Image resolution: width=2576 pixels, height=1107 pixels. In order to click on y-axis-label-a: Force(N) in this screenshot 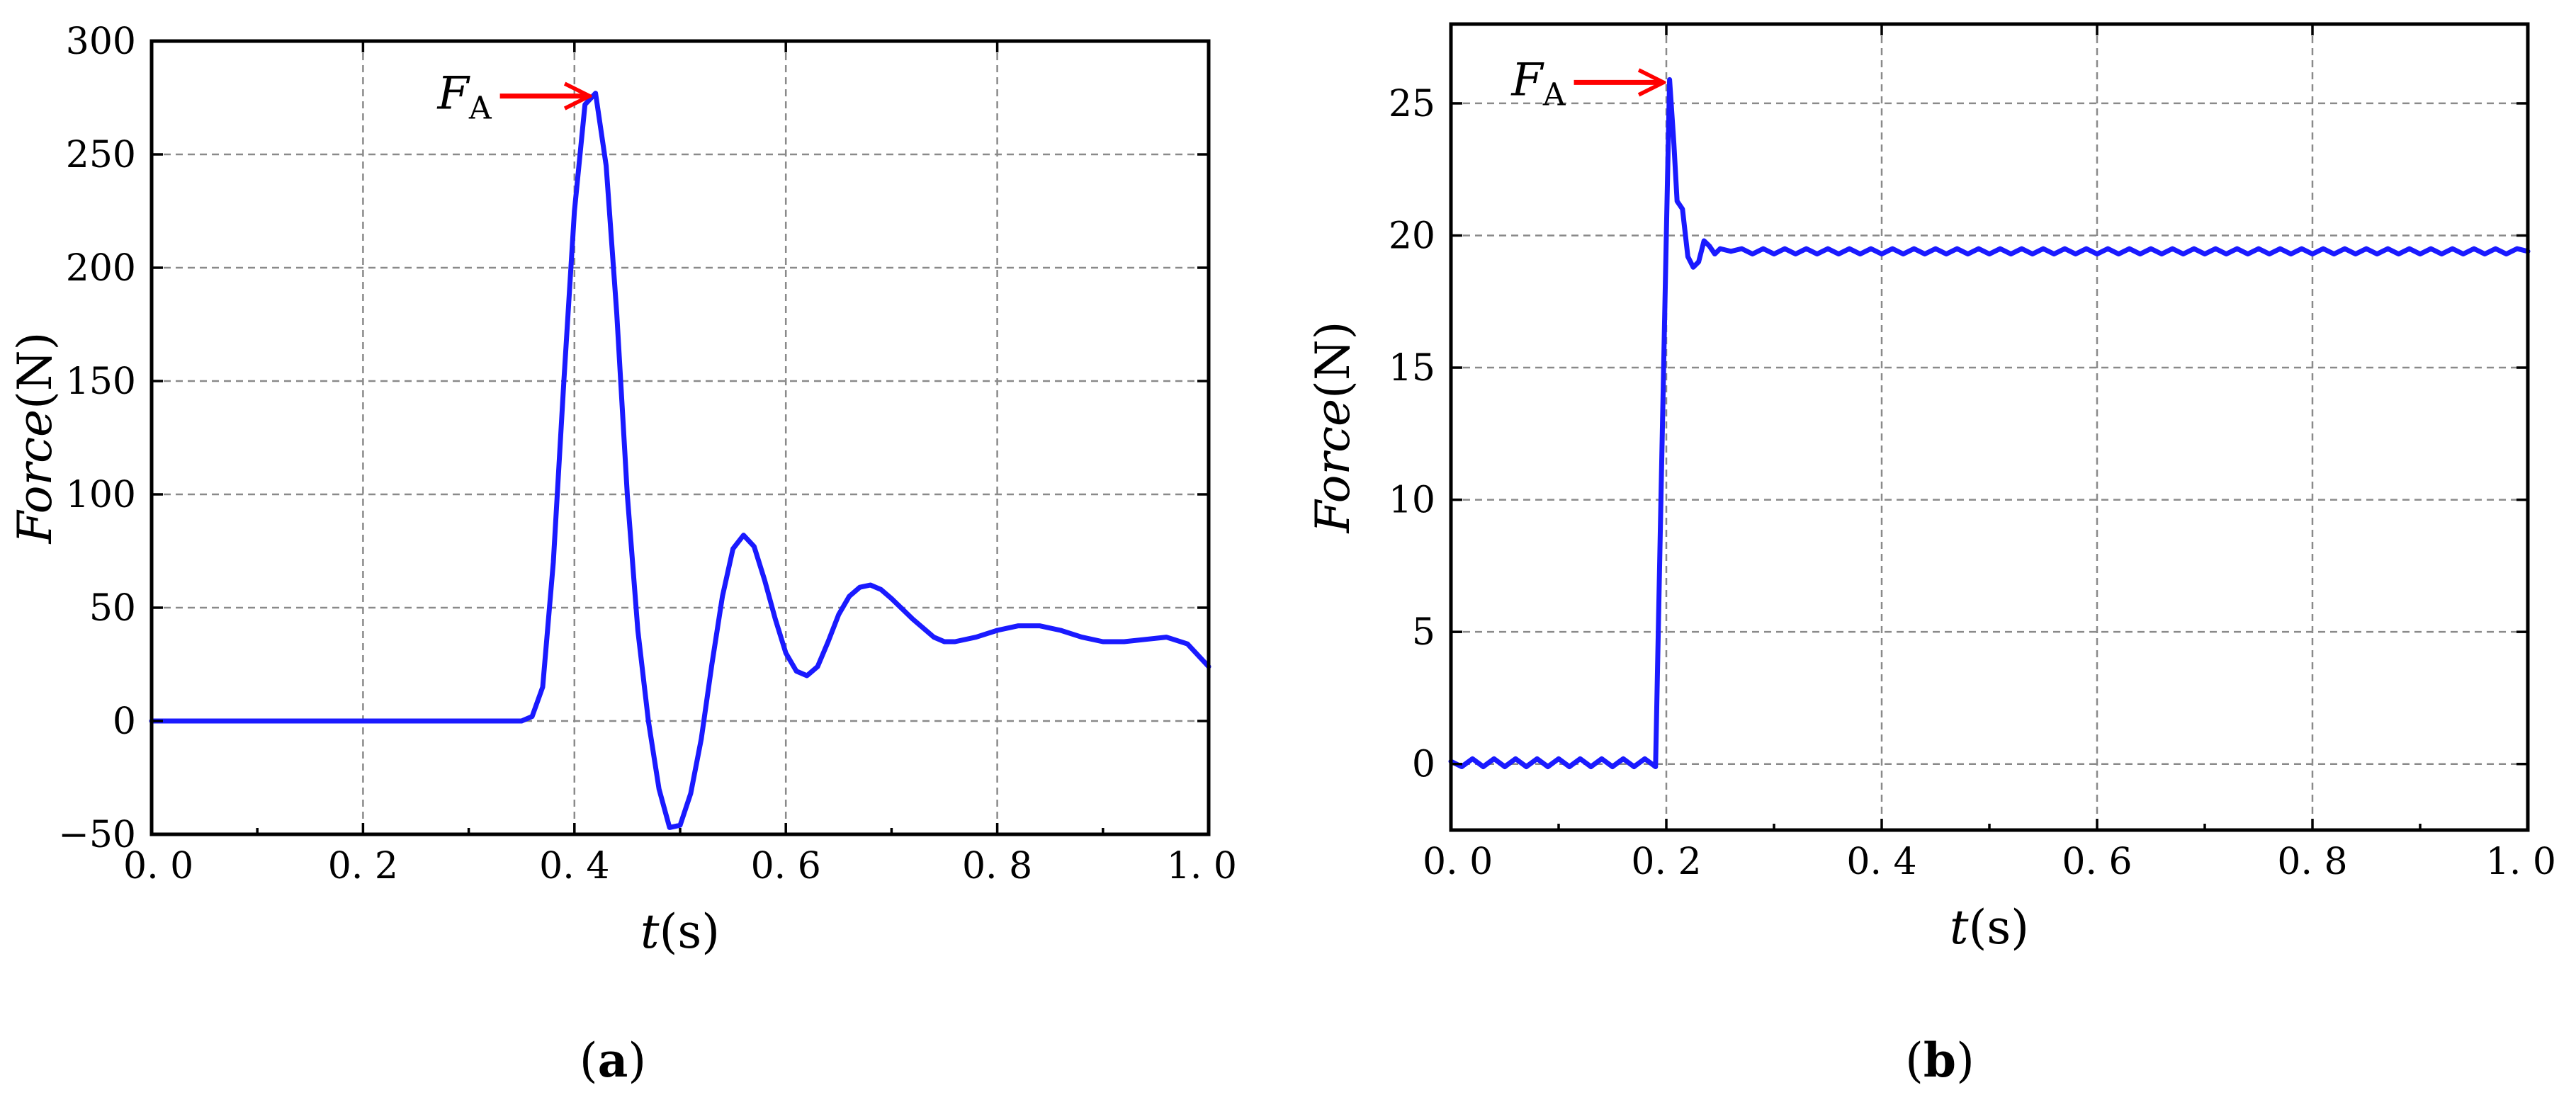, I will do `click(35, 439)`.